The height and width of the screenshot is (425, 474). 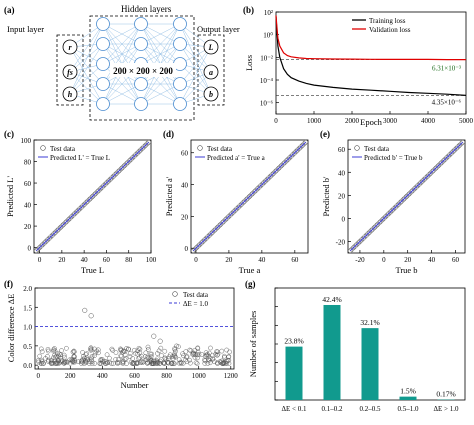 I want to click on outlier-point, so click(x=154, y=336).